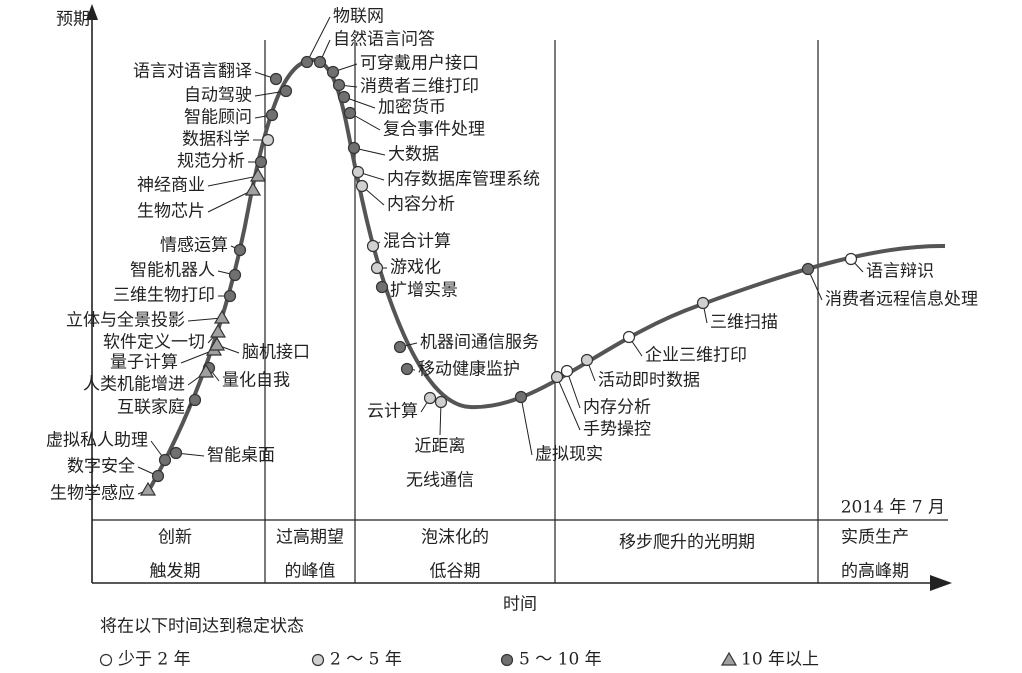 The image size is (1022, 673). I want to click on technology-label: 云计算, so click(392, 412).